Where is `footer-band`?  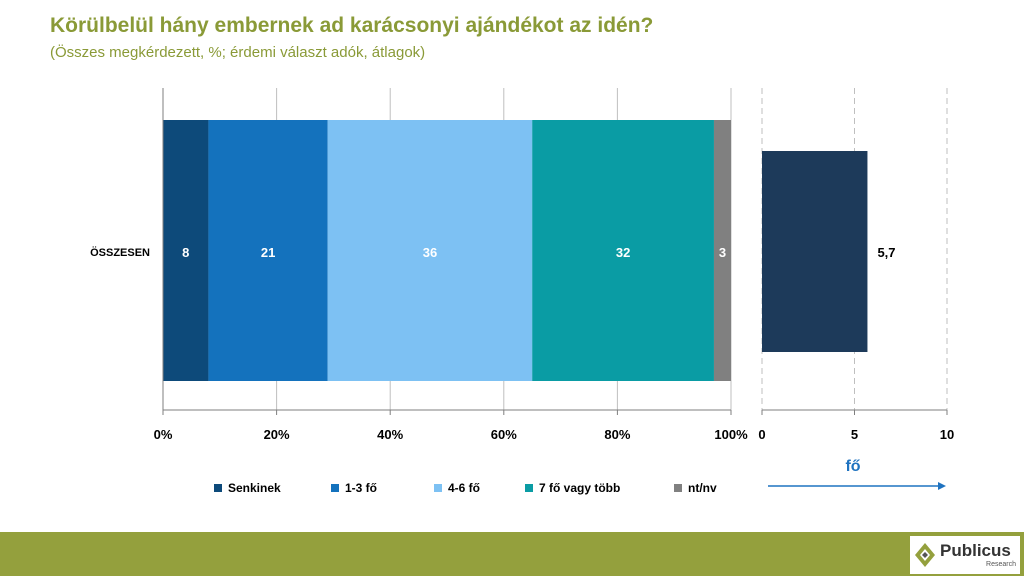
footer-band is located at coordinates (512, 554).